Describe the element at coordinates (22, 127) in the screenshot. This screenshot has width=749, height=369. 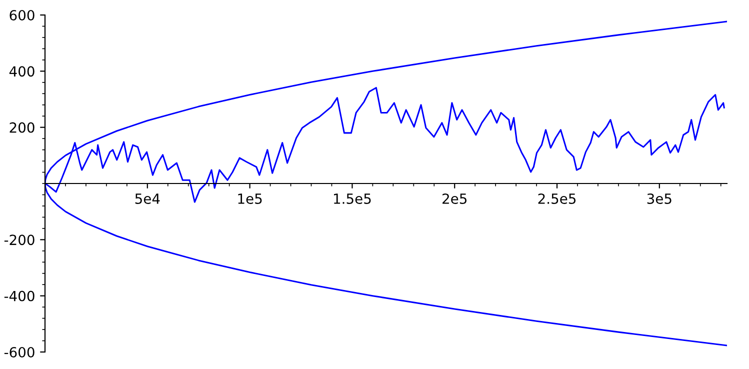
I see `y-tick-label: 200` at that location.